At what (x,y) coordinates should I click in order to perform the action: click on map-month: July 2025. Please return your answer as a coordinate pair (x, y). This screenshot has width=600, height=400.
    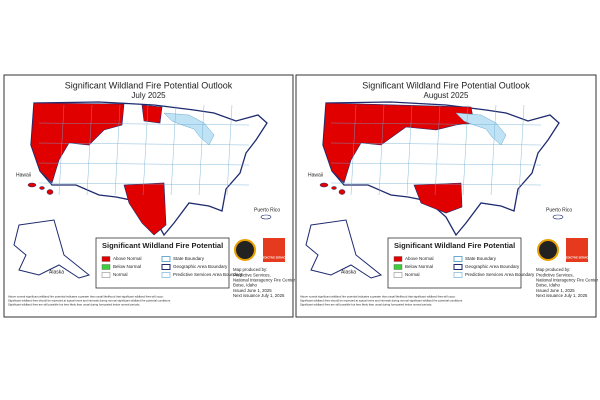
    Looking at the image, I should click on (148, 95).